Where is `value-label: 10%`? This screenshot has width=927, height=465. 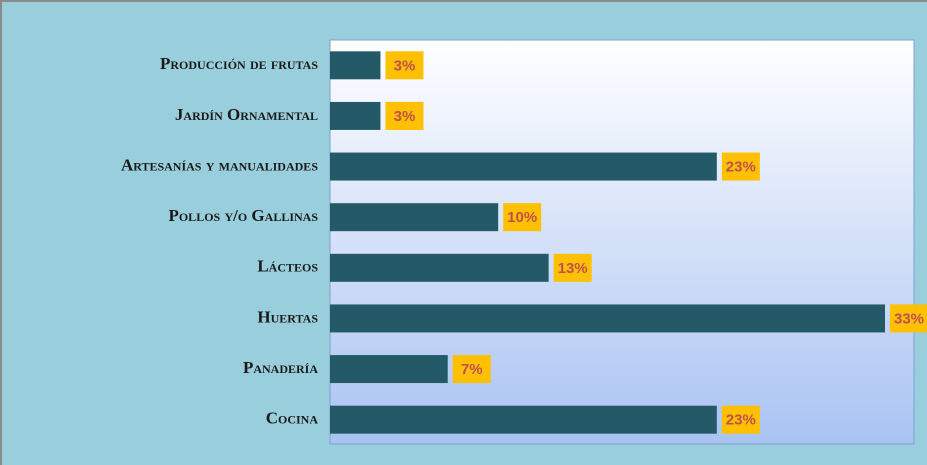 value-label: 10% is located at coordinates (522, 217).